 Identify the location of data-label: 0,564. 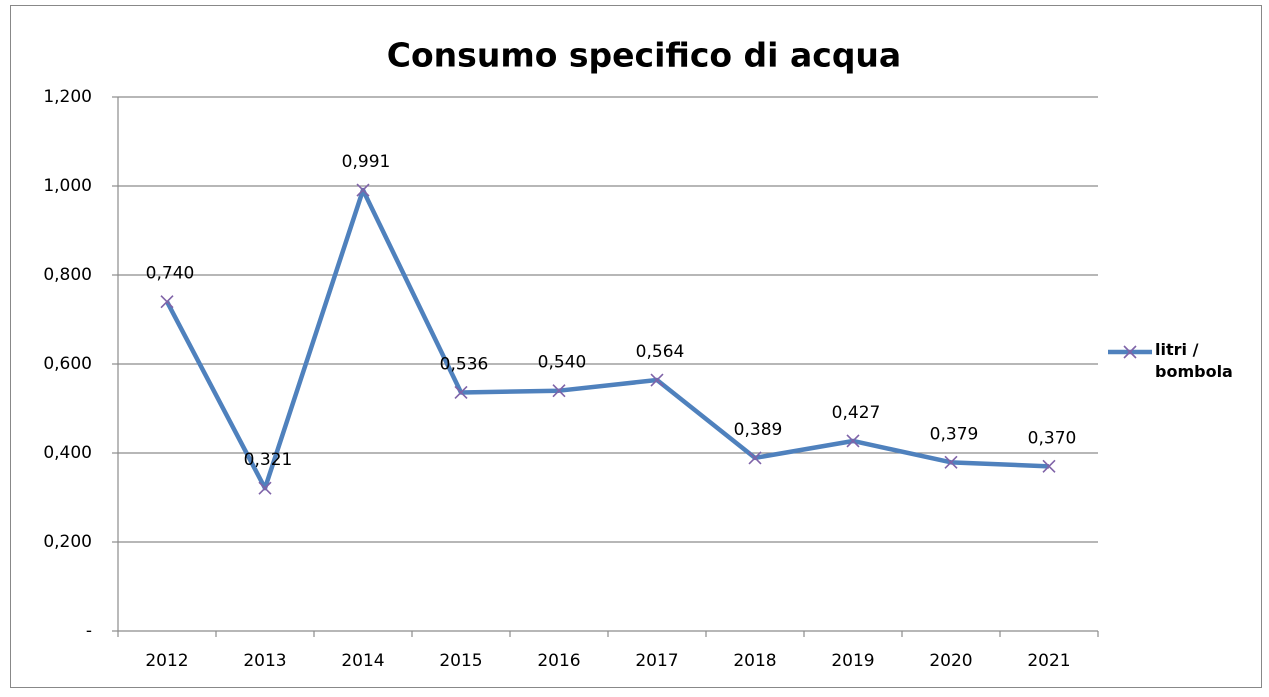
(660, 352).